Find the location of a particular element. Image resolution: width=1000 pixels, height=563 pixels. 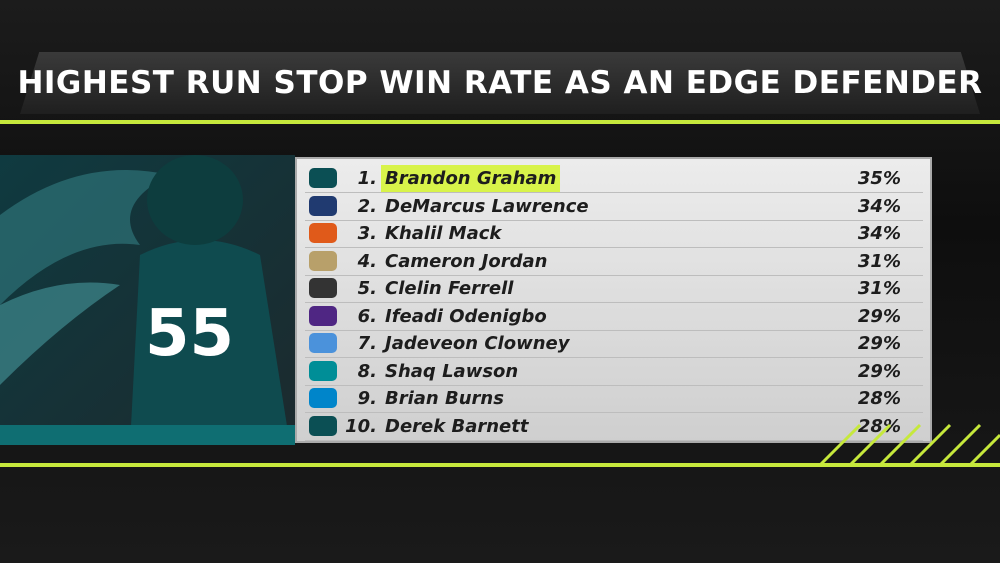

rank: 3. is located at coordinates (367, 233).